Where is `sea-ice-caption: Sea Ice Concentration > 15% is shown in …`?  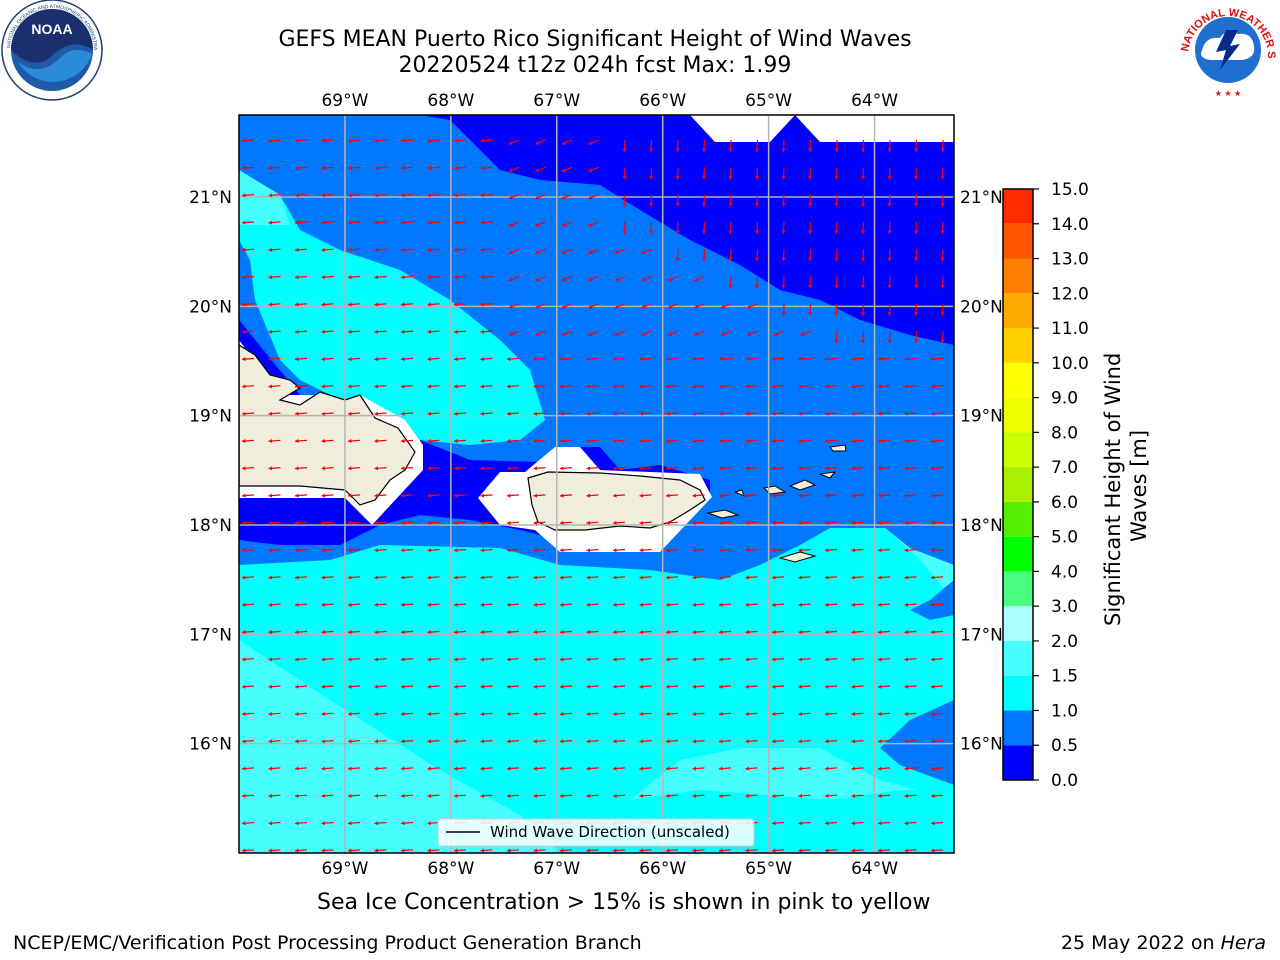
sea-ice-caption: Sea Ice Concentration > 15% is shown in … is located at coordinates (624, 902).